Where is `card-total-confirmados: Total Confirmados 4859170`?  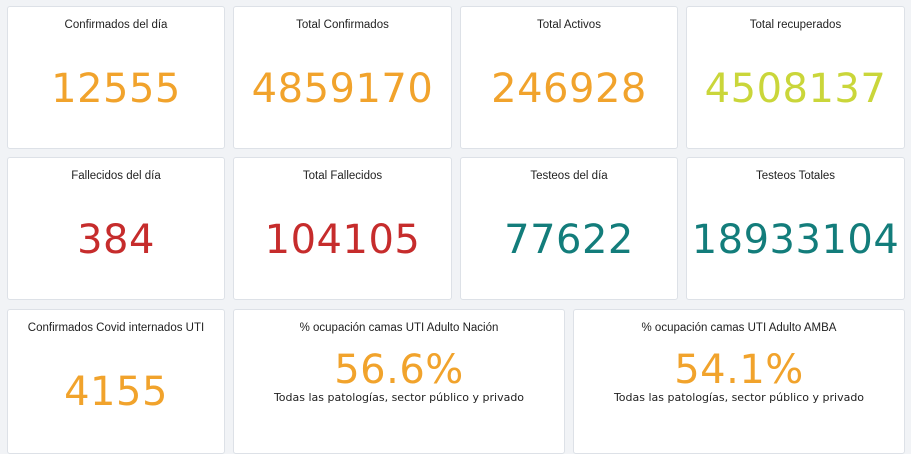 card-total-confirmados: Total Confirmados 4859170 is located at coordinates (342, 77).